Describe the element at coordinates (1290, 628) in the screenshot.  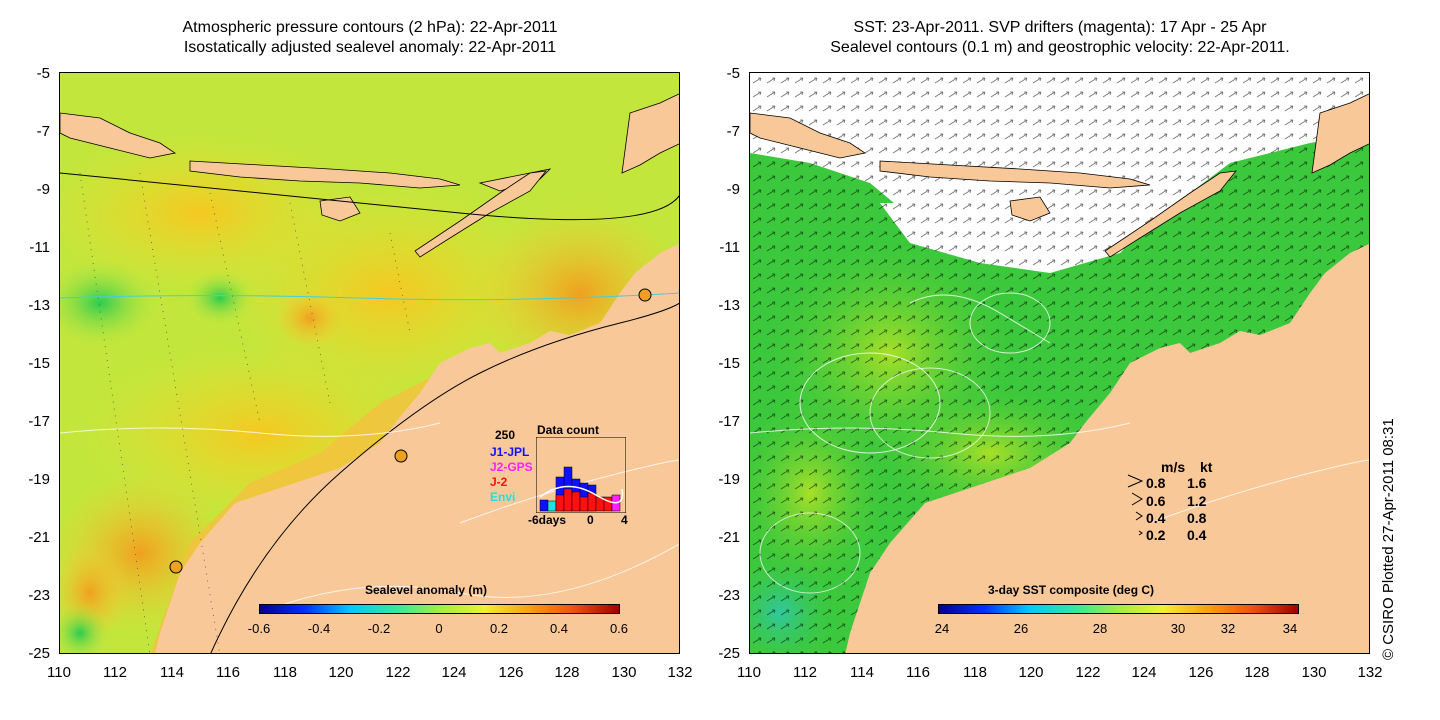
I see `right-colorbar-tick: 34` at that location.